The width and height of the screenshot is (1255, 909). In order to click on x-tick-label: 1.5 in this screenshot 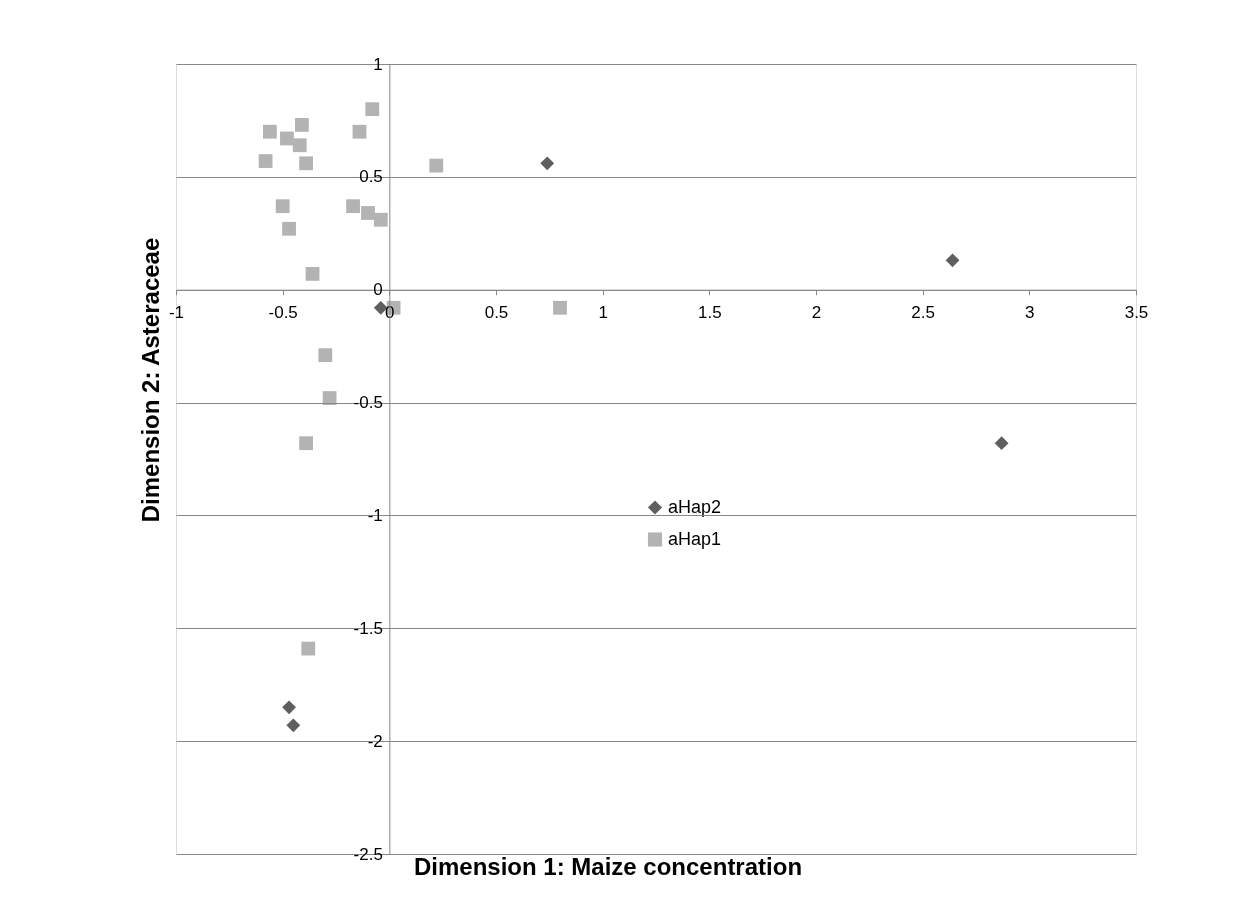, I will do `click(710, 313)`.